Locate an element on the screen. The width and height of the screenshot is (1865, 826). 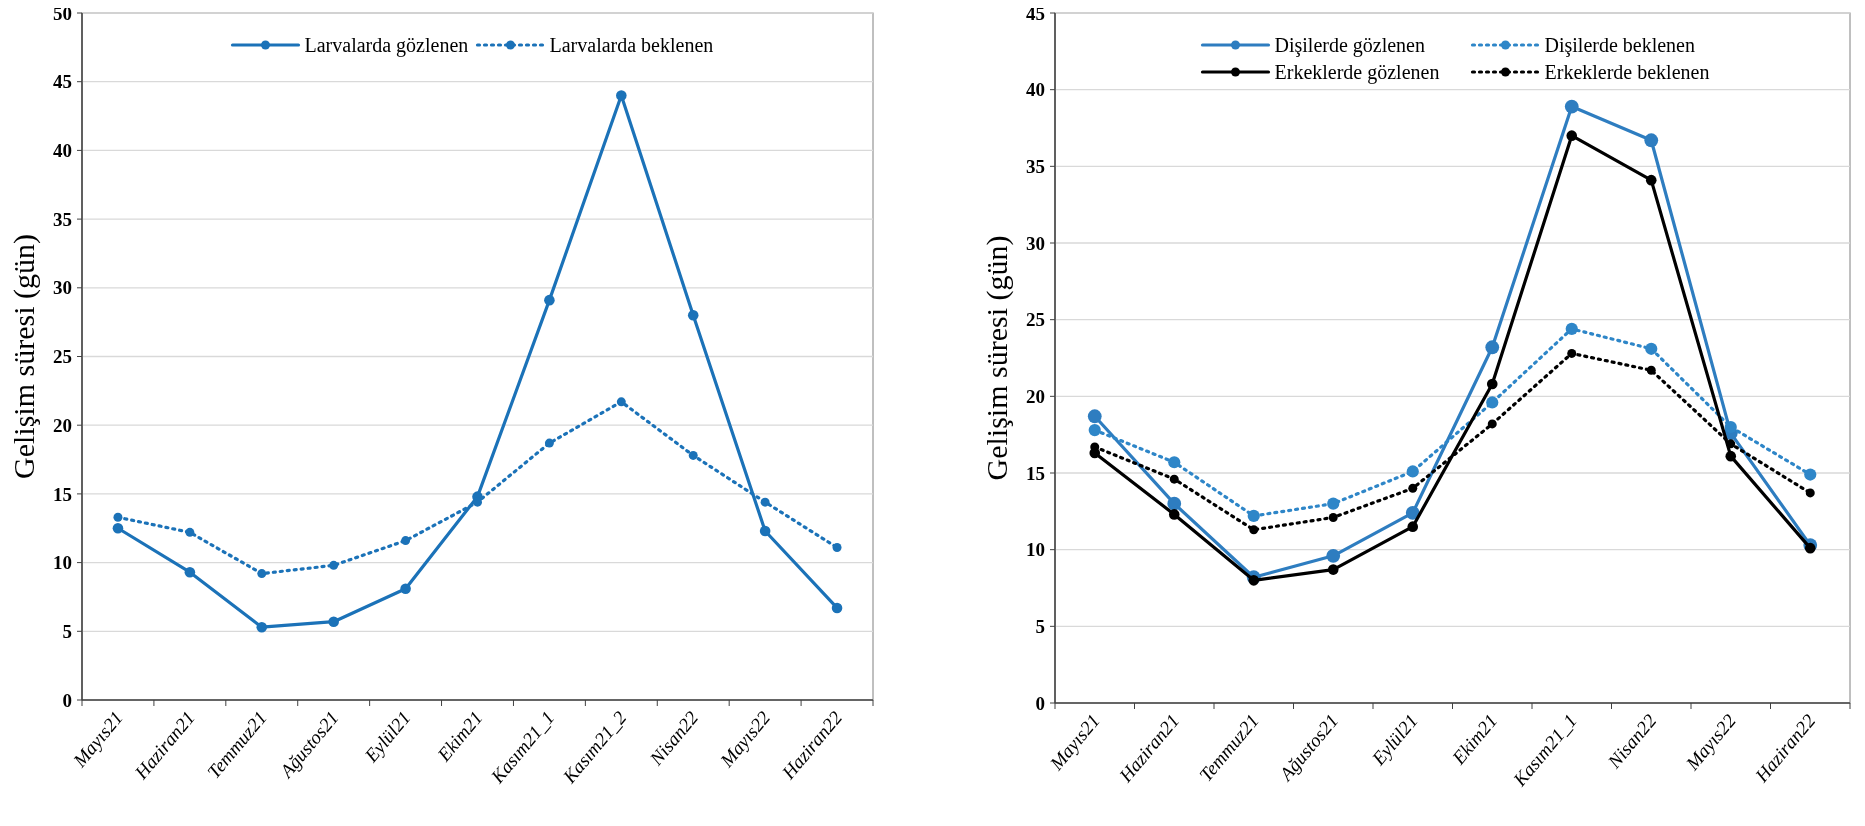
legend-label: Erkeklerde beklenen is located at coordinates (1627, 72).